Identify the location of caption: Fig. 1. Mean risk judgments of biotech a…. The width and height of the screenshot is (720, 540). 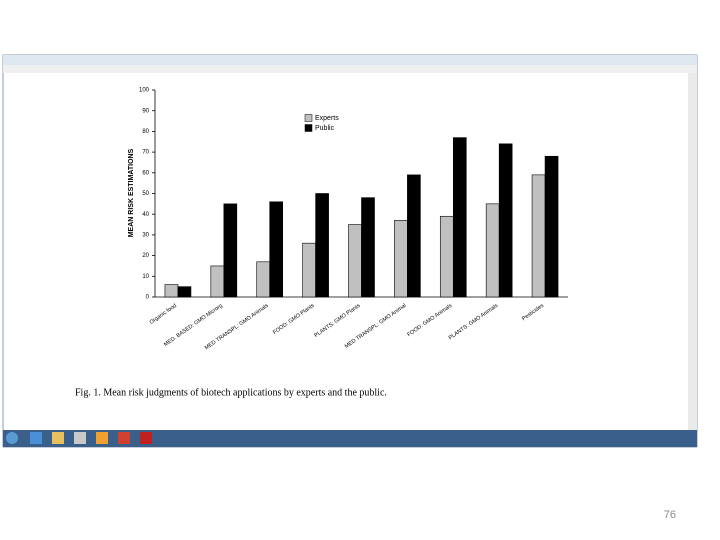
(231, 392).